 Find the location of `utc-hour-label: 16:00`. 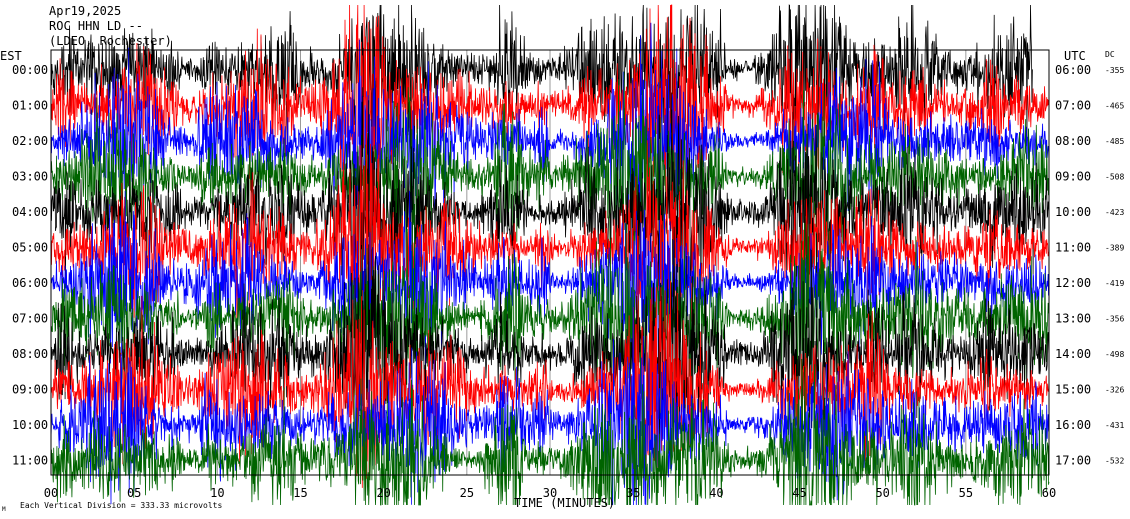

utc-hour-label: 16:00 is located at coordinates (1073, 425).